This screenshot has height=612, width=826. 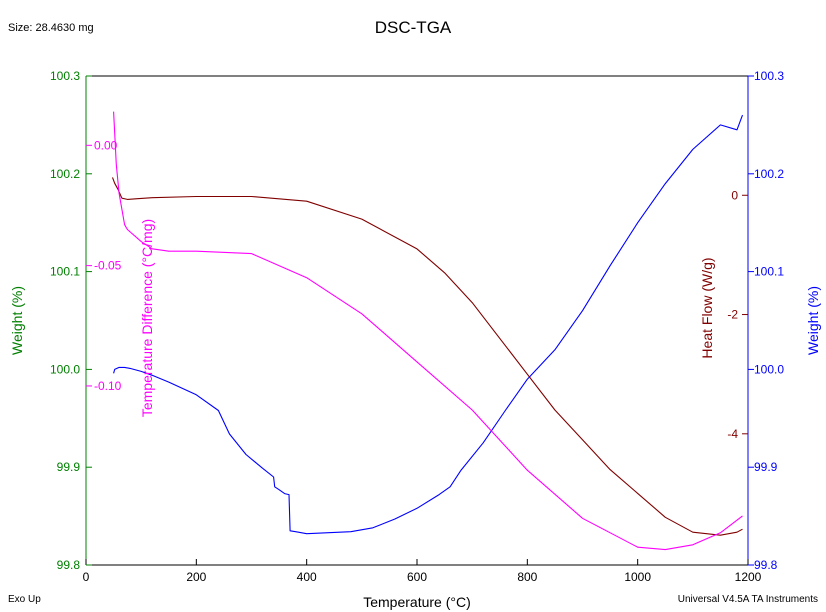 What do you see at coordinates (196, 577) in the screenshot?
I see `x-tick-label: 200` at bounding box center [196, 577].